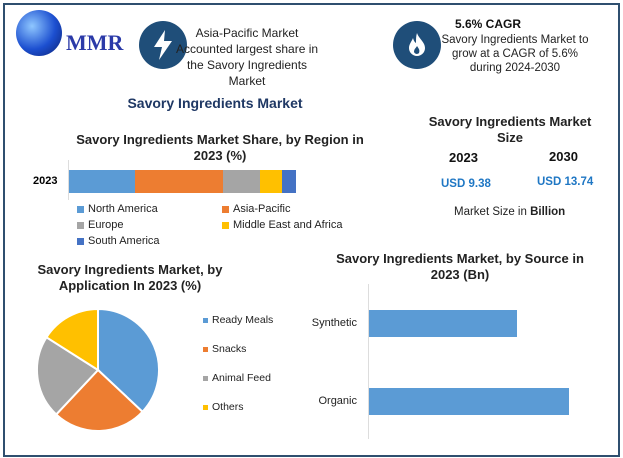  I want to click on legend-label: Asia-Pacific, so click(262, 209).